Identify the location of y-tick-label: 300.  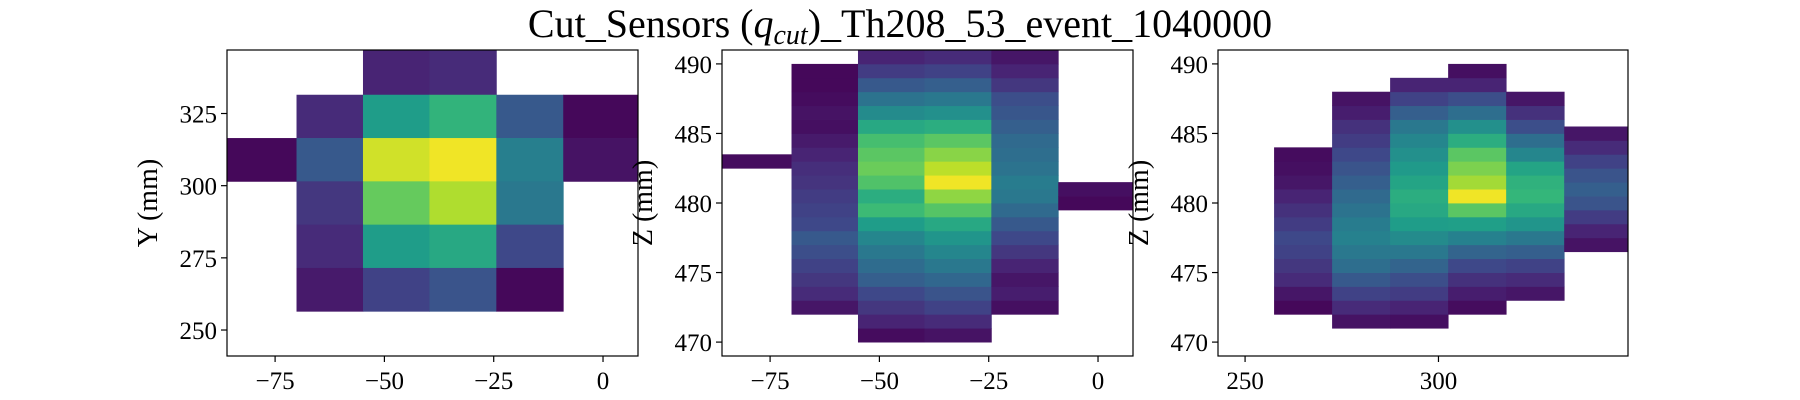
(199, 187).